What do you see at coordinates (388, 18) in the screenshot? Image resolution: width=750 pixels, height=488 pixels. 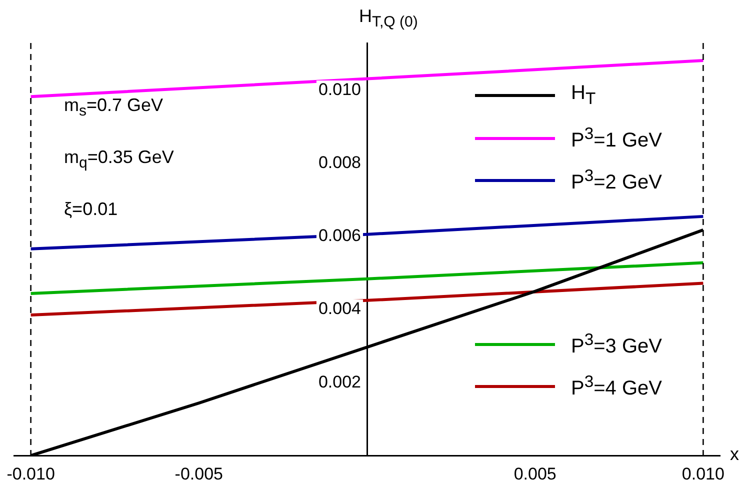 I see `y-axis-title: H$_{T,Q (0)}$` at bounding box center [388, 18].